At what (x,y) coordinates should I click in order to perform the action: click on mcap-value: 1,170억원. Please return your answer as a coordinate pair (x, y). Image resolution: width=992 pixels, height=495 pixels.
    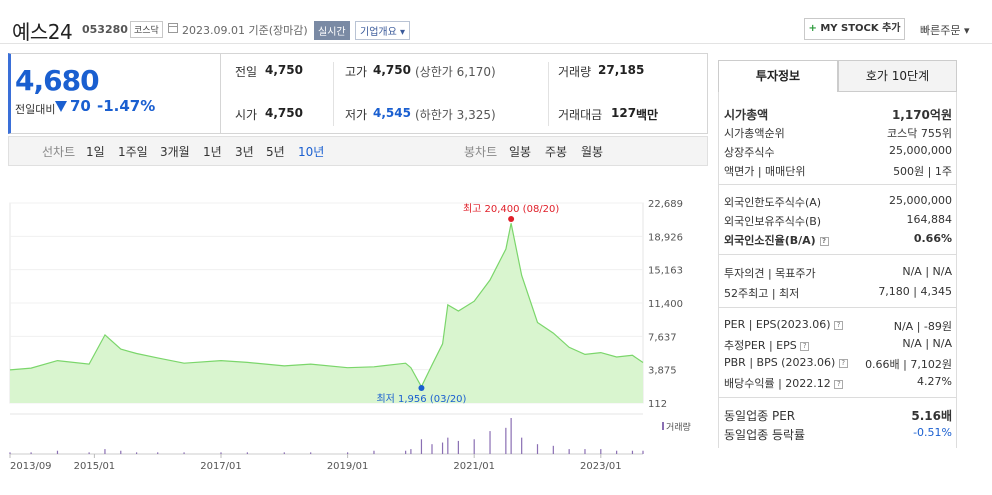
    Looking at the image, I should click on (921, 115).